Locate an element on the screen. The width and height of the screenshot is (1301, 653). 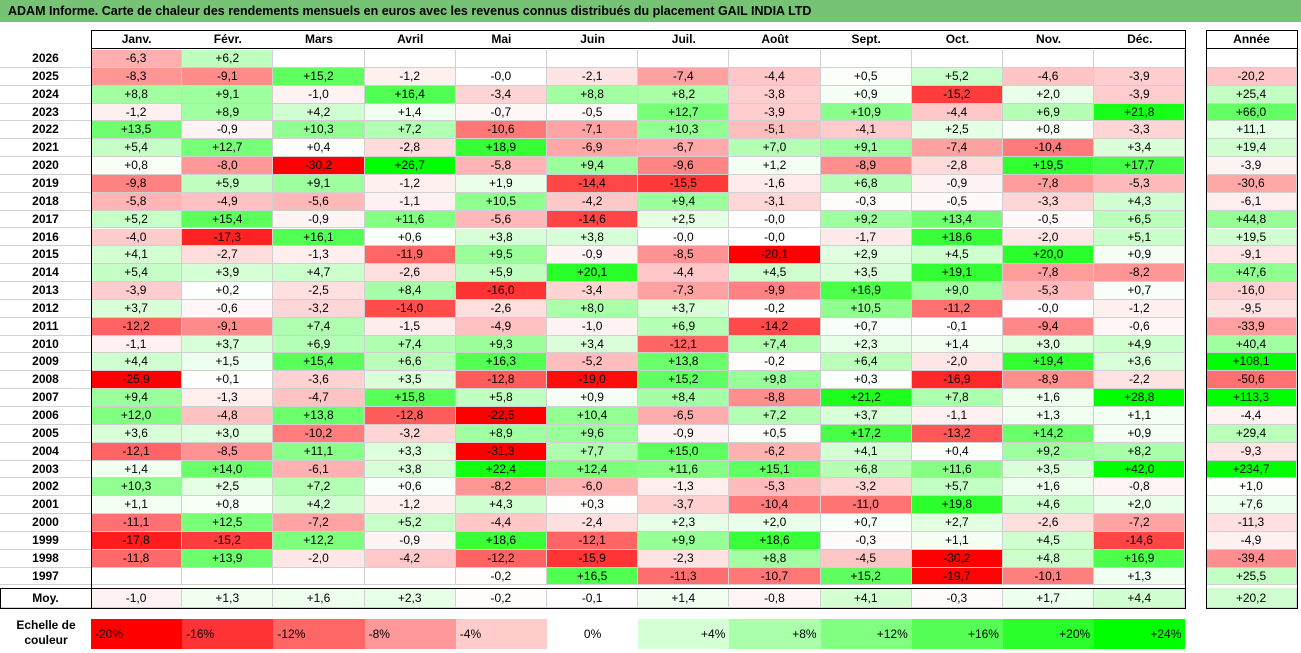
heatmap-cell: +8,9 is located at coordinates (501, 433).